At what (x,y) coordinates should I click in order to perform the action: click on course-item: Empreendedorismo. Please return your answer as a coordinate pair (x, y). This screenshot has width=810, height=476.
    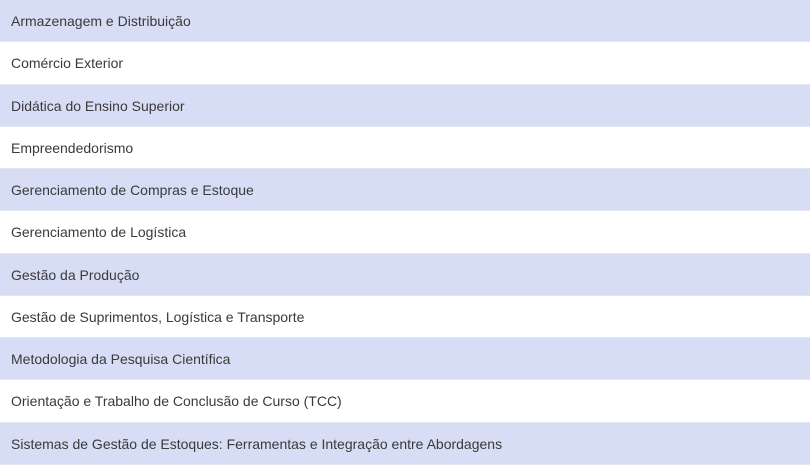
    Looking at the image, I should click on (405, 148).